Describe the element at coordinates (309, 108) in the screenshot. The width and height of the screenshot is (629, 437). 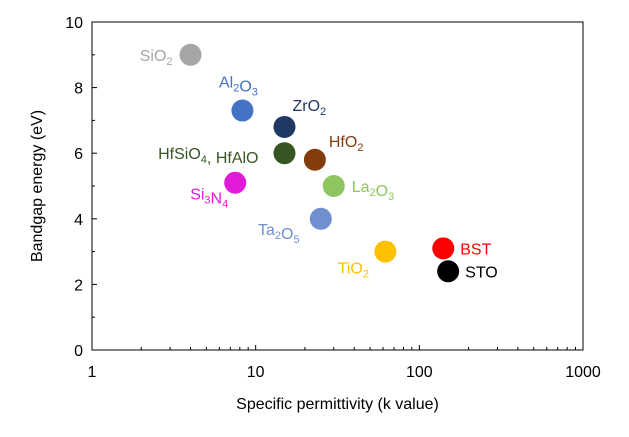
I see `label-zro2: ZrO2` at that location.